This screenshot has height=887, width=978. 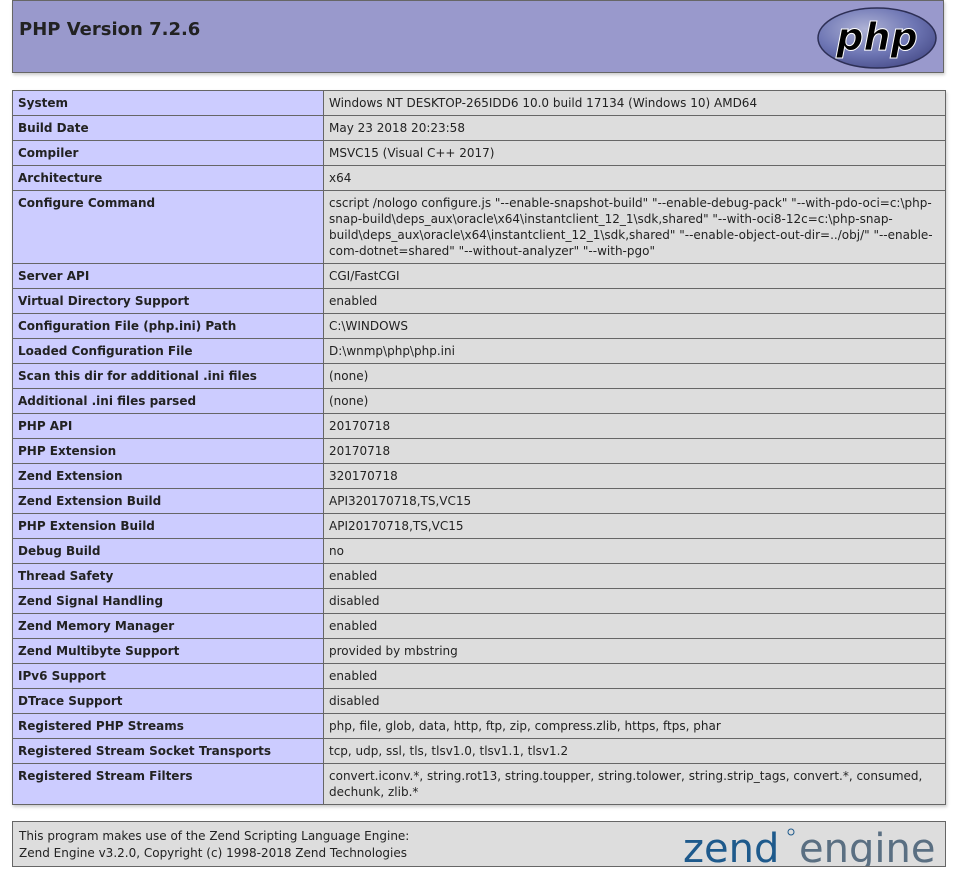 I want to click on php-logo-text: php, so click(x=876, y=37).